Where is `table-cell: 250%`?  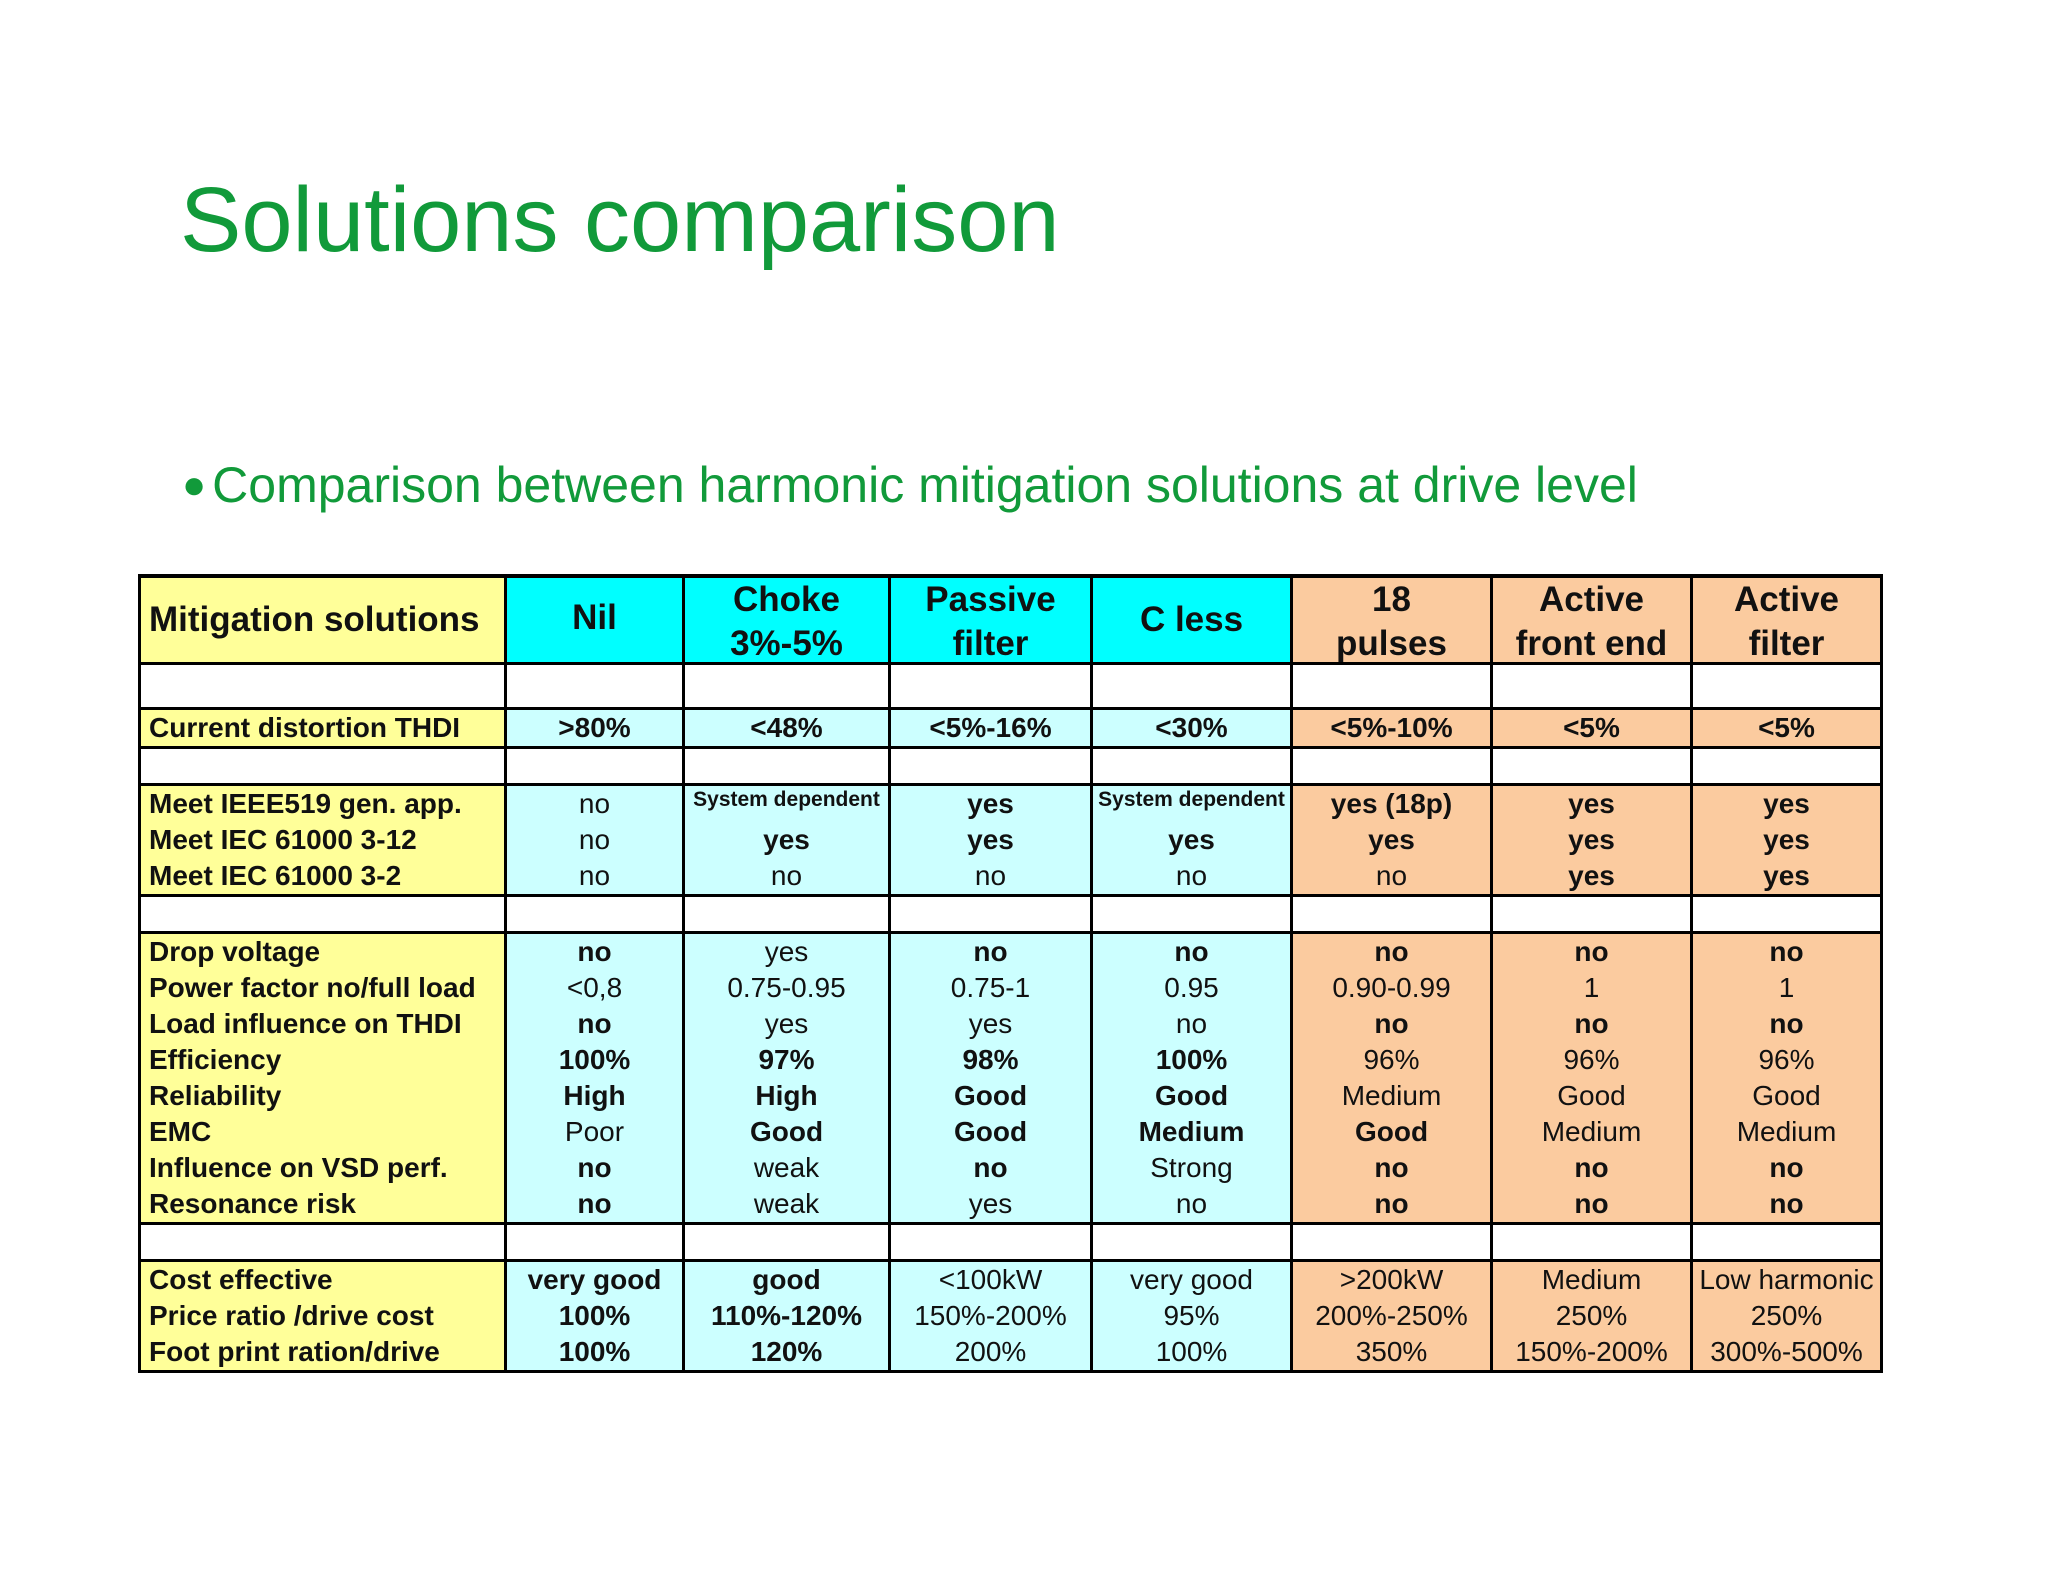
table-cell: 250% is located at coordinates (1786, 1316).